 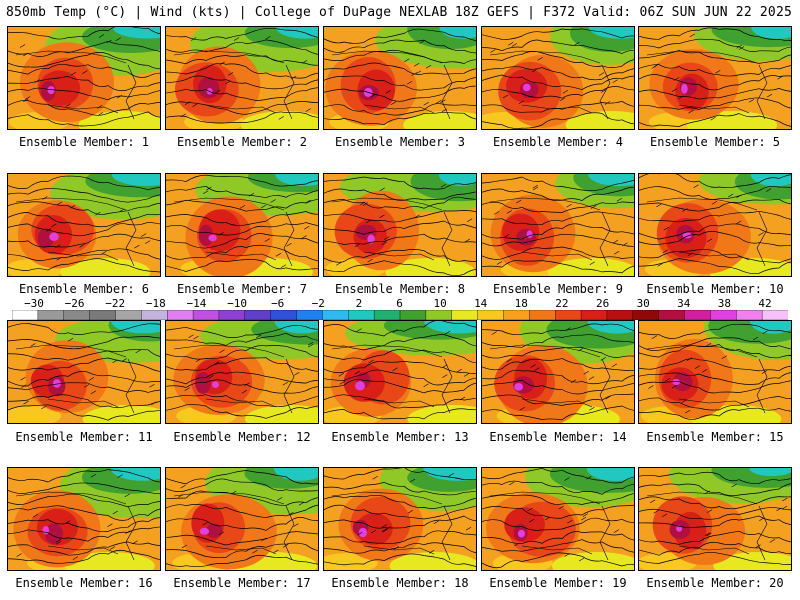 I want to click on ensemble-member-label: Ensemble Member: 11, so click(x=84, y=437).